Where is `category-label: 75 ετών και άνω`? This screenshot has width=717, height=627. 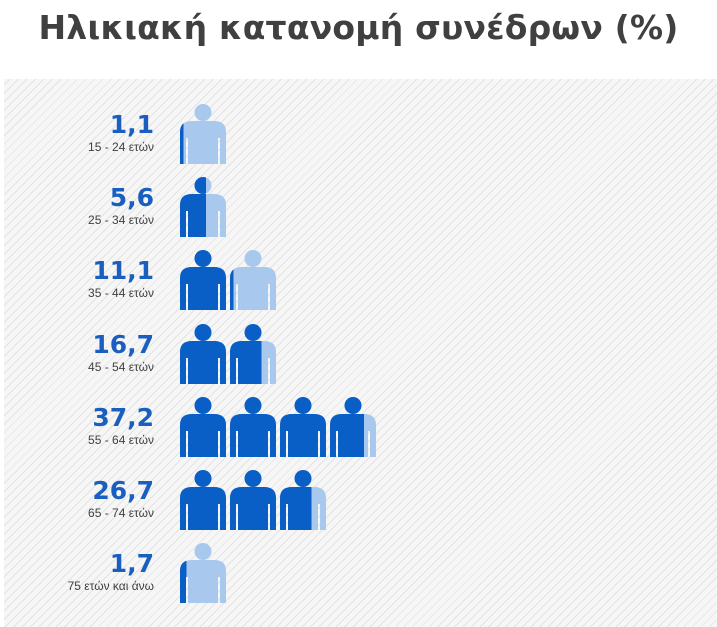 category-label: 75 ετών και άνω is located at coordinates (110, 586).